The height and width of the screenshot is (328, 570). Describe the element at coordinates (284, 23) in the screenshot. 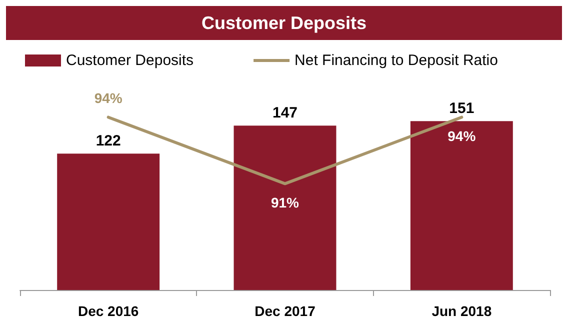

I see `chart-title: Customer Deposits` at that location.